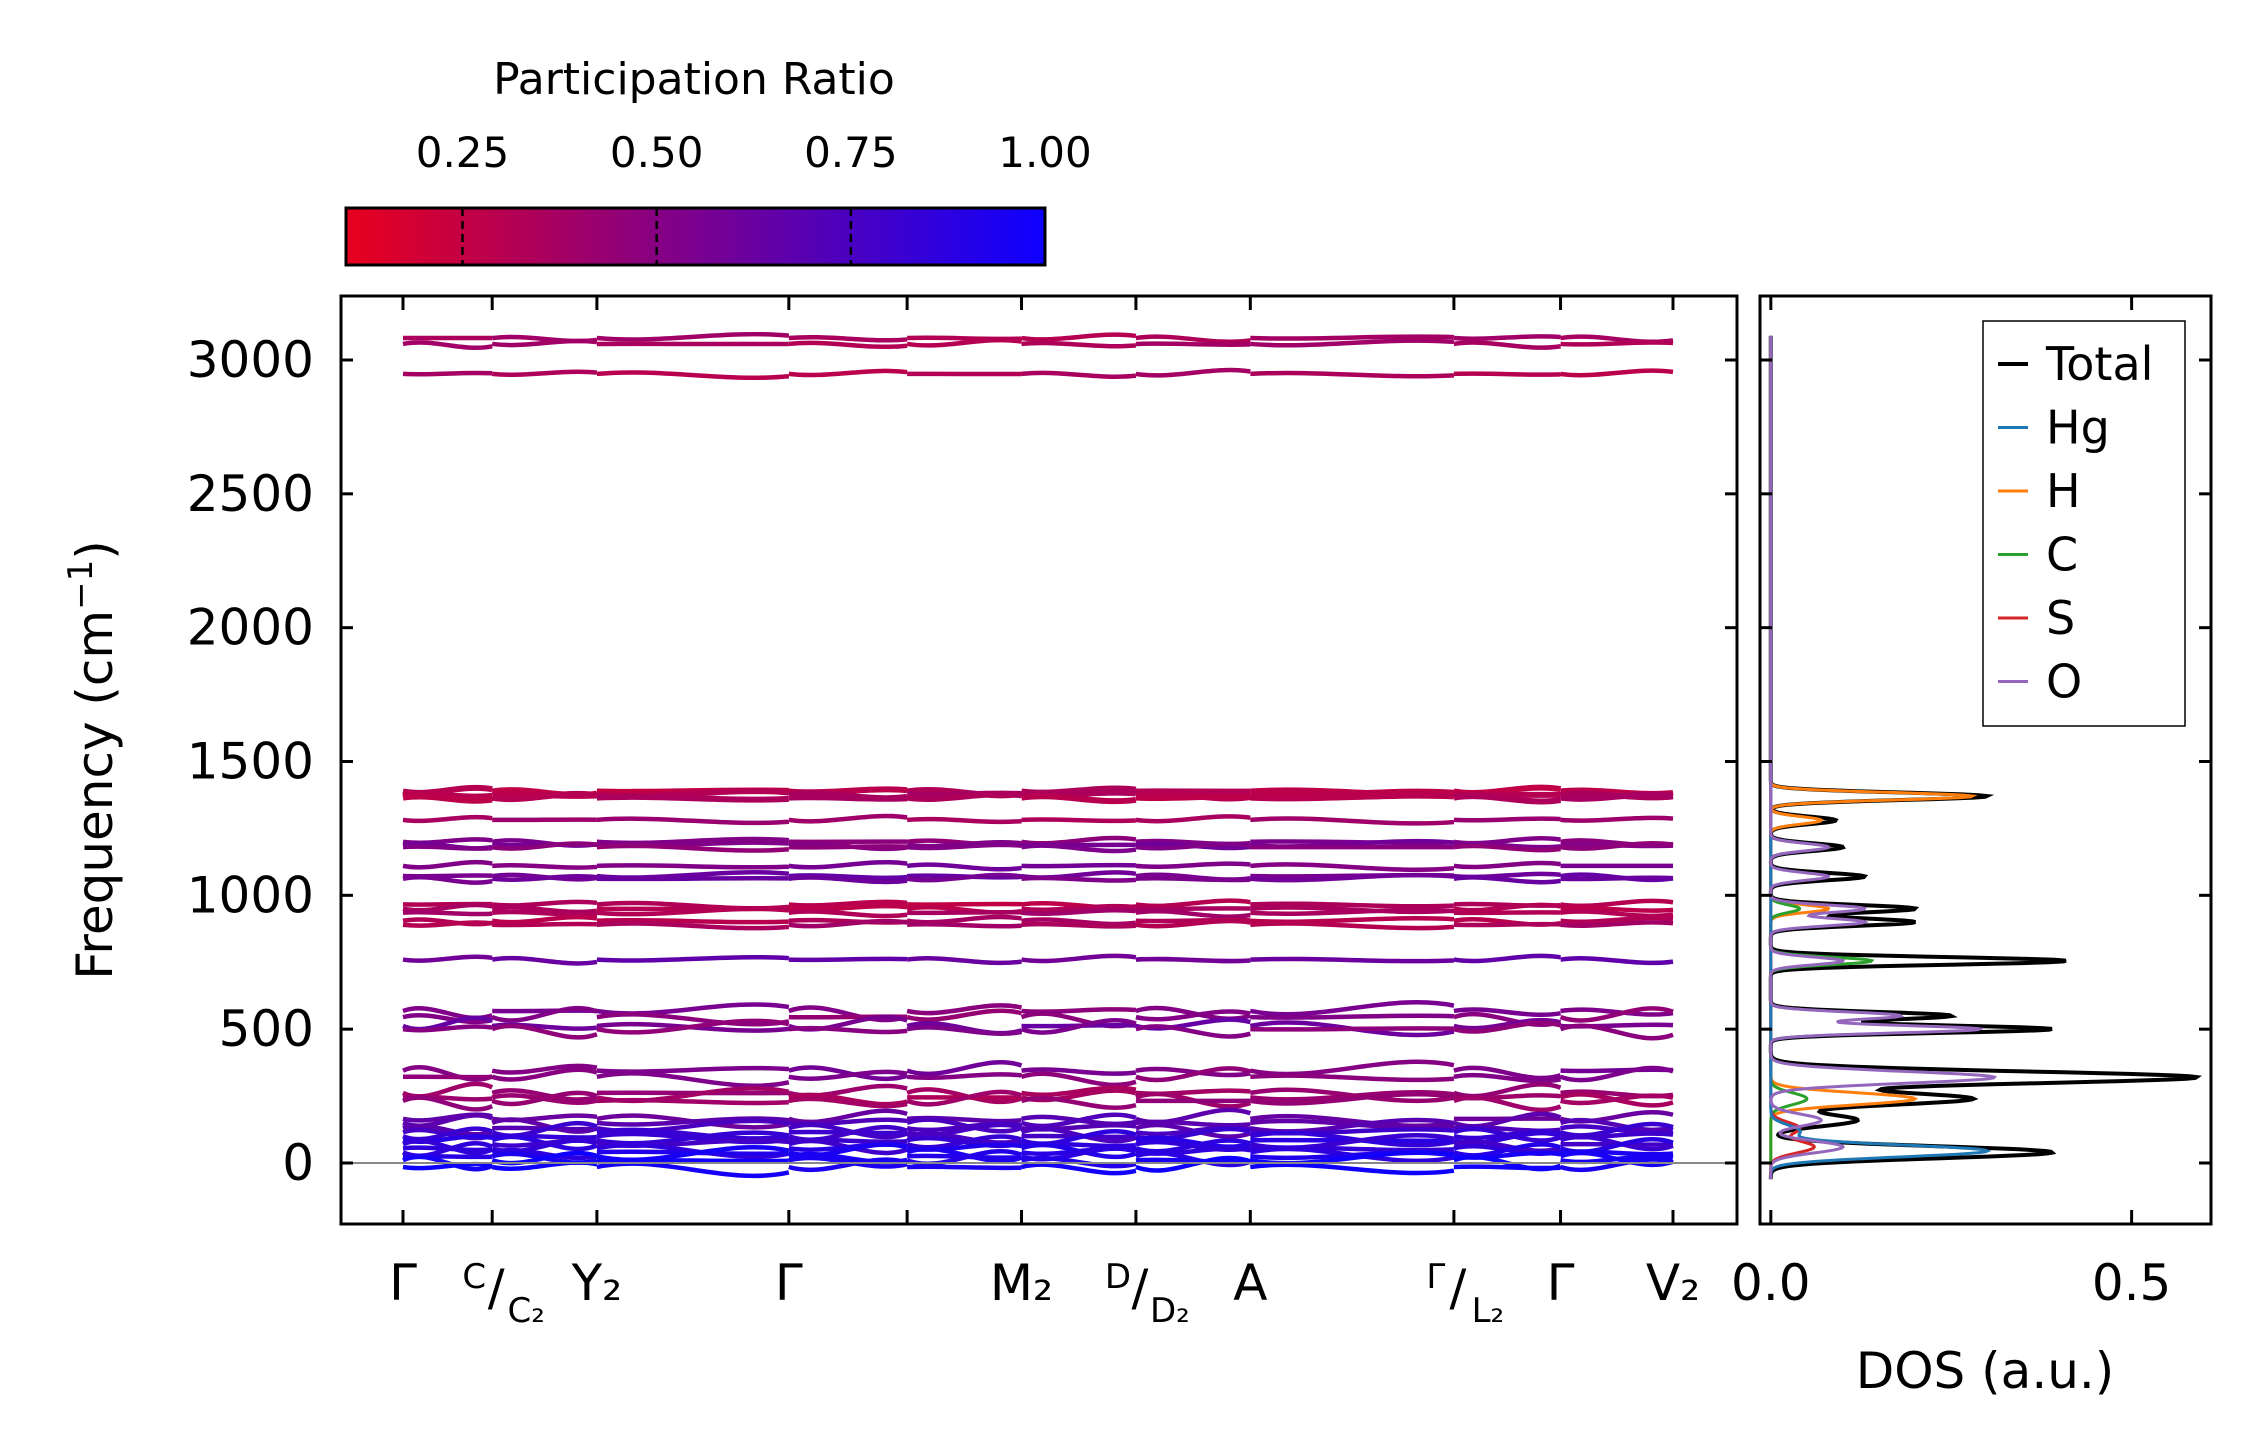 This screenshot has height=1455, width=2259. I want to click on y-tick-label: 3000, so click(250, 360).